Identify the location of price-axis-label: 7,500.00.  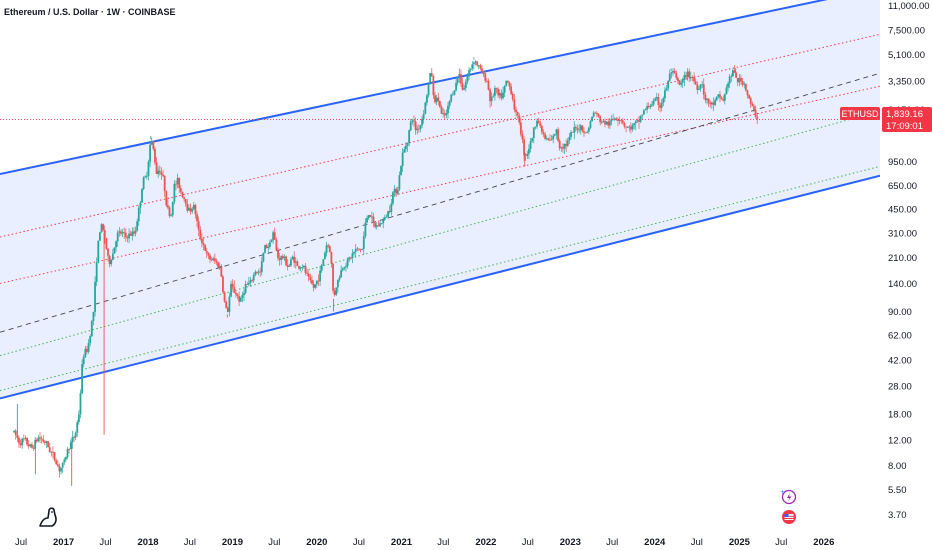
(906, 30).